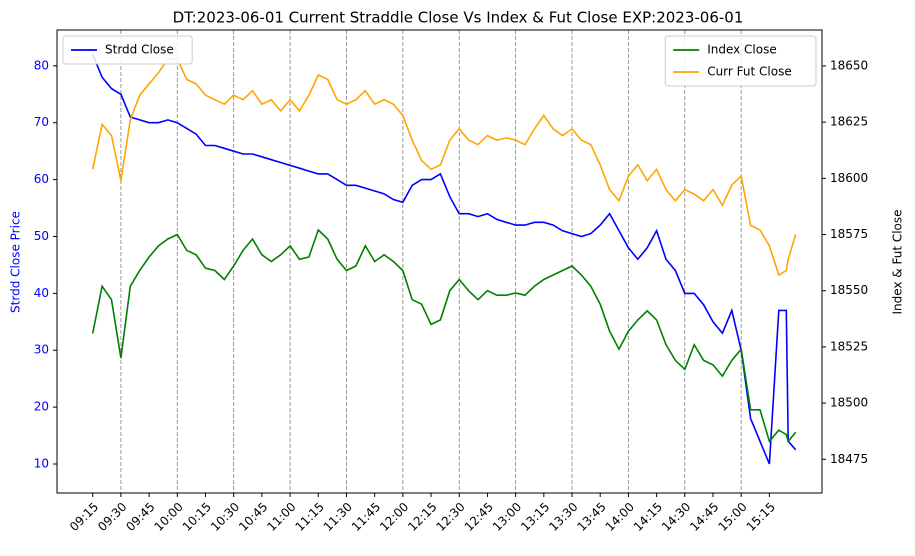 The height and width of the screenshot is (556, 915). What do you see at coordinates (41, 293) in the screenshot?
I see `y-tick-label: 40` at bounding box center [41, 293].